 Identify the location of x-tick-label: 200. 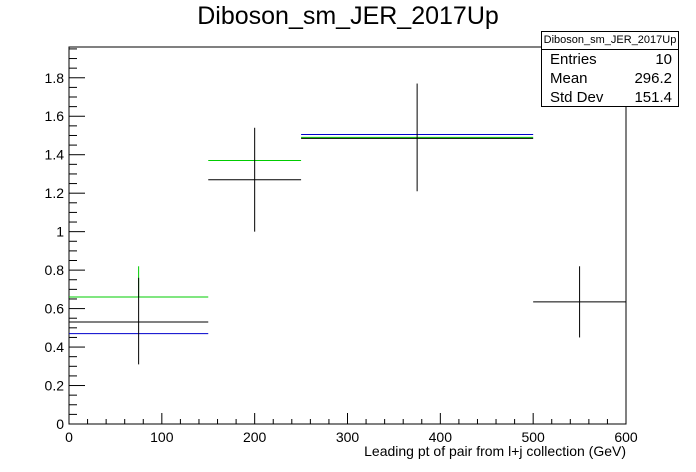
(255, 437).